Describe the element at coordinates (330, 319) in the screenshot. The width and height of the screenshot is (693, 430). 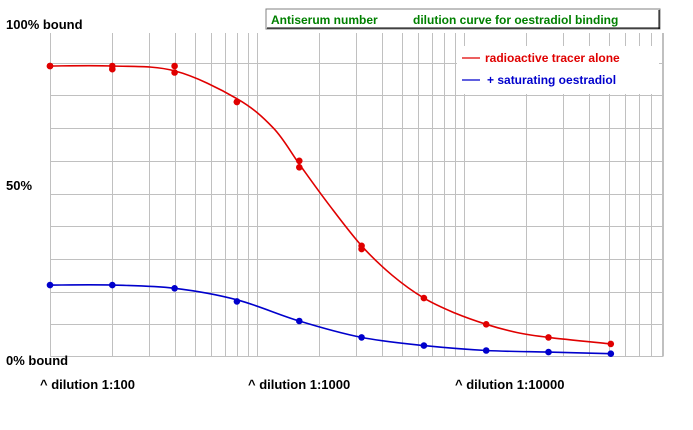
I see `curve-saturating` at that location.